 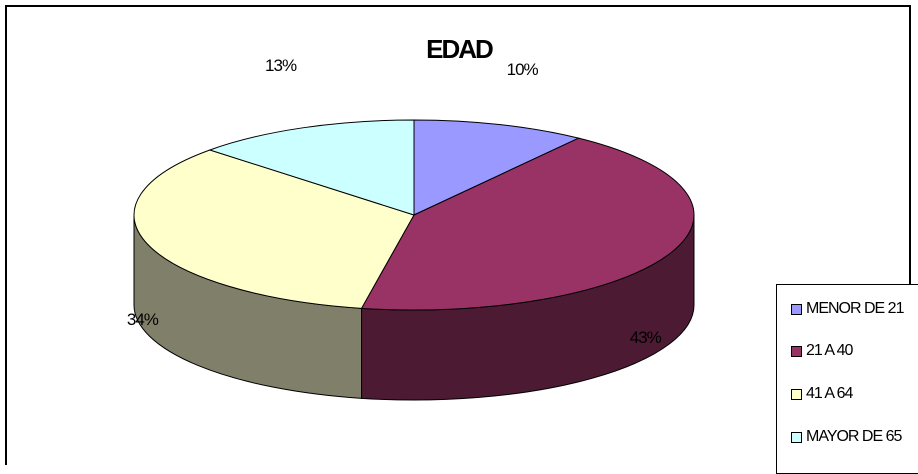 What do you see at coordinates (847, 379) in the screenshot?
I see `legend: MENOR DE 21 21 A 40 41 A 64 MAYOR DE 65` at bounding box center [847, 379].